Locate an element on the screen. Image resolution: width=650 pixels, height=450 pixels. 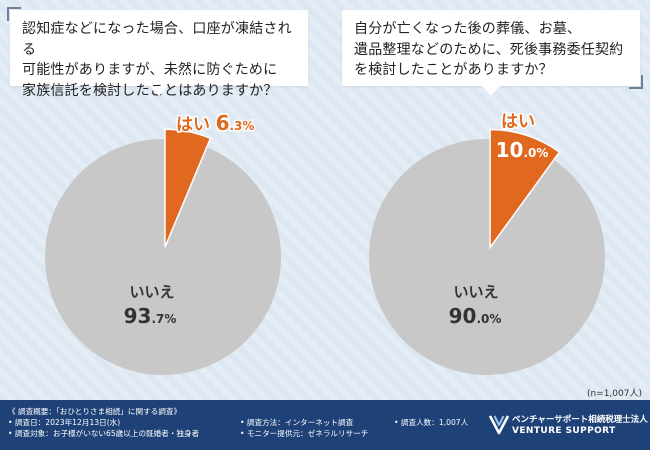
survey-overview: 《 調査概要：「おひとりさま相続」に関する調査》 is located at coordinates (95, 411).